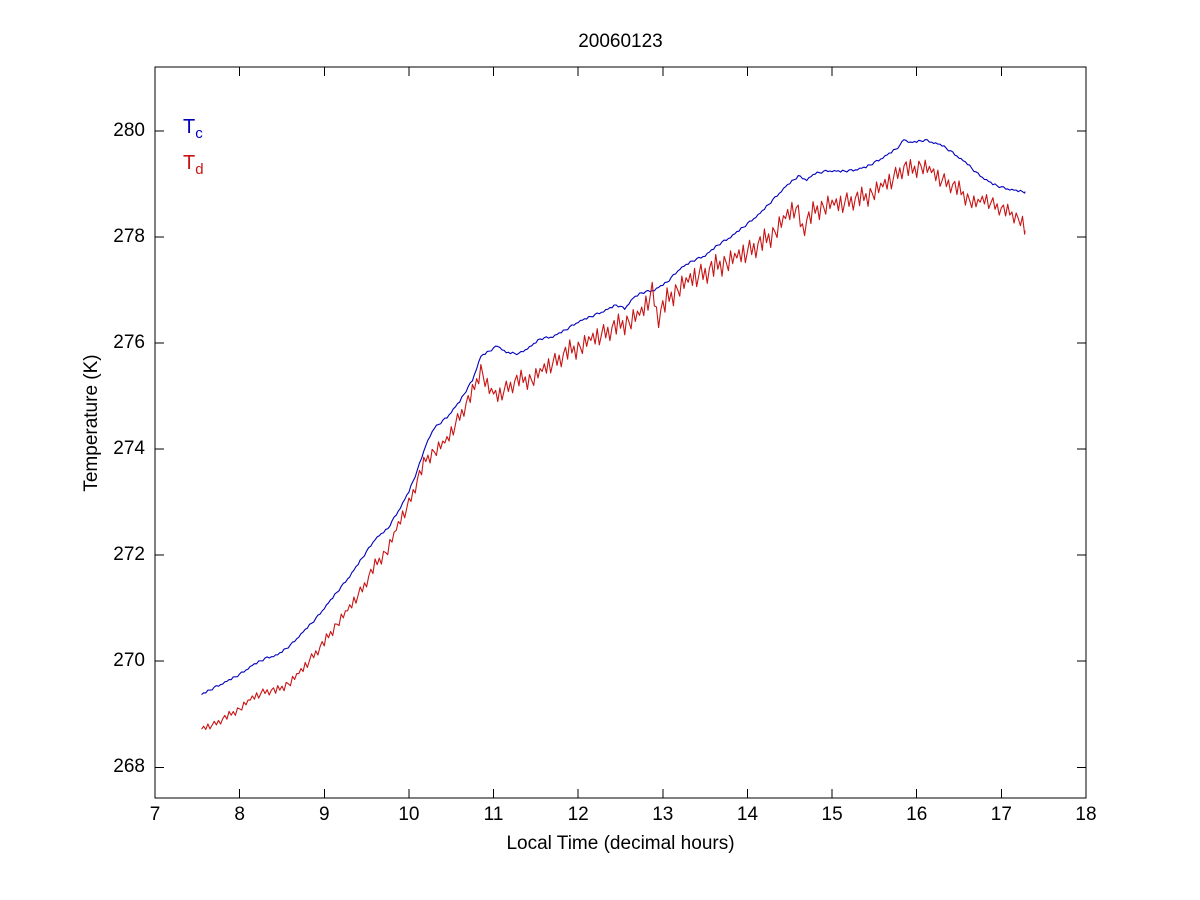 The image size is (1200, 900). What do you see at coordinates (409, 814) in the screenshot?
I see `x-tick-label: 10` at bounding box center [409, 814].